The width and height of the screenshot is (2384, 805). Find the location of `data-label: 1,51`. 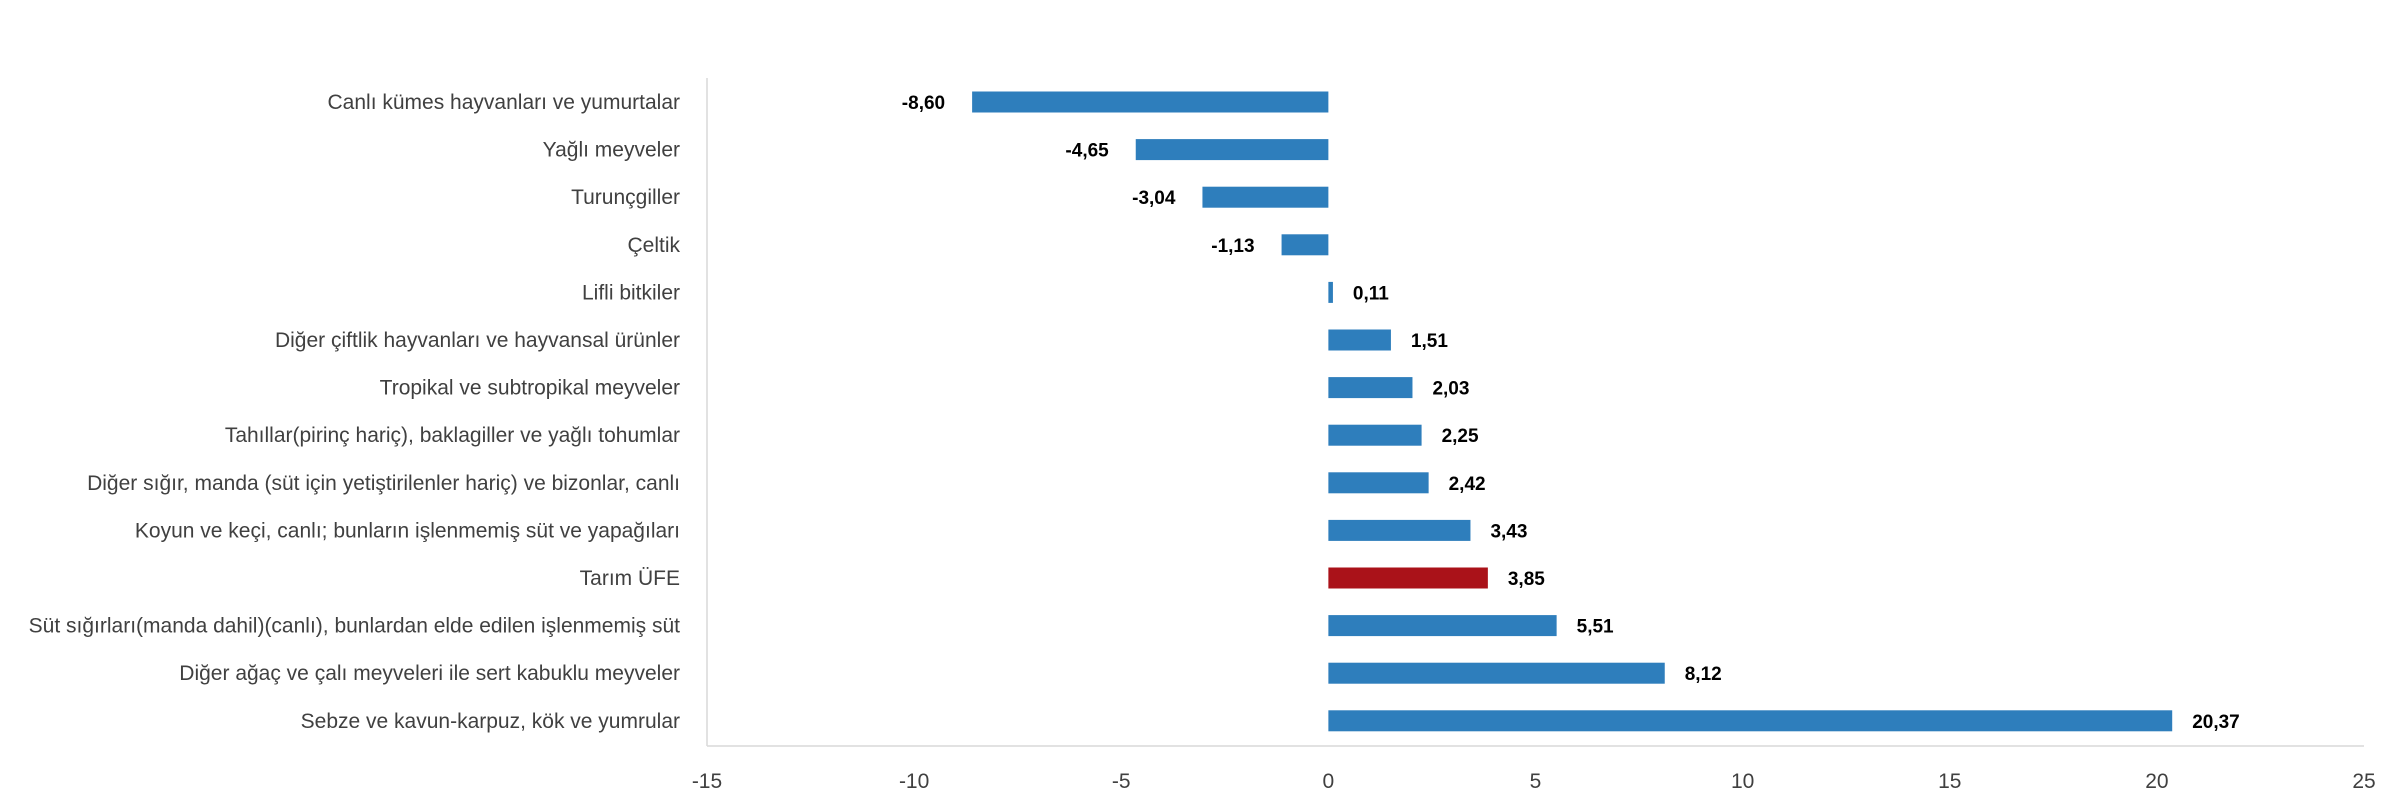

data-label: 1,51 is located at coordinates (1429, 341).